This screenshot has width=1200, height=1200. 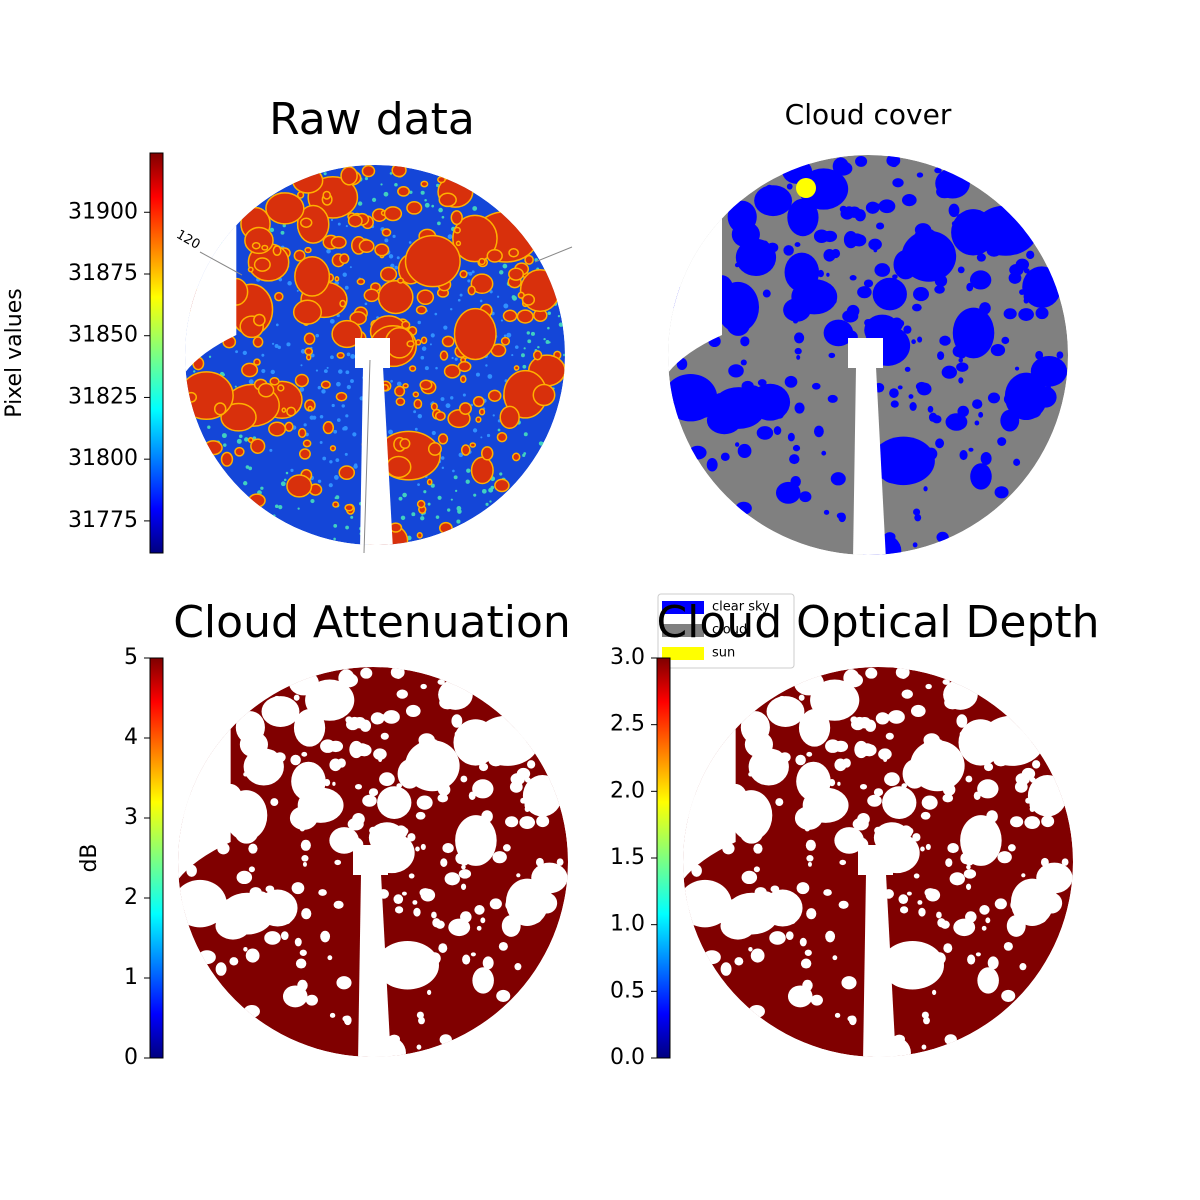 What do you see at coordinates (375, 355) in the screenshot?
I see `sky-image` at bounding box center [375, 355].